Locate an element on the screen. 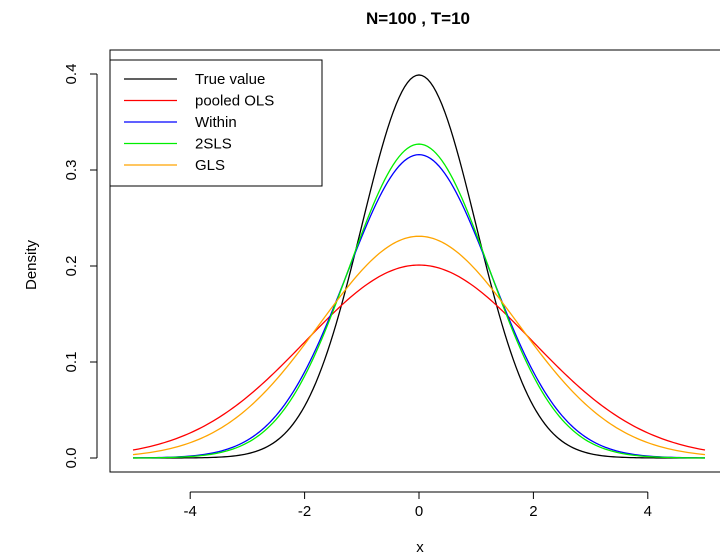 The width and height of the screenshot is (720, 560). legend: True value pooled OLS Within 2SLS GLS is located at coordinates (216, 123).